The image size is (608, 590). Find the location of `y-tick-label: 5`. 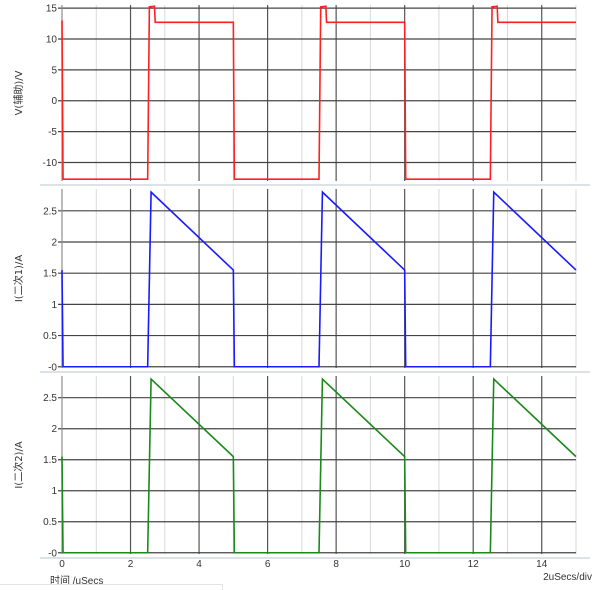

y-tick-label: 5 is located at coordinates (54, 70).